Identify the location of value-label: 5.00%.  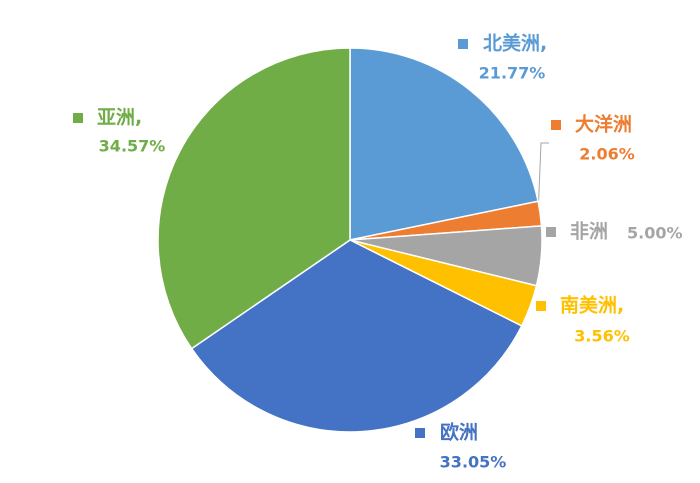
(655, 233).